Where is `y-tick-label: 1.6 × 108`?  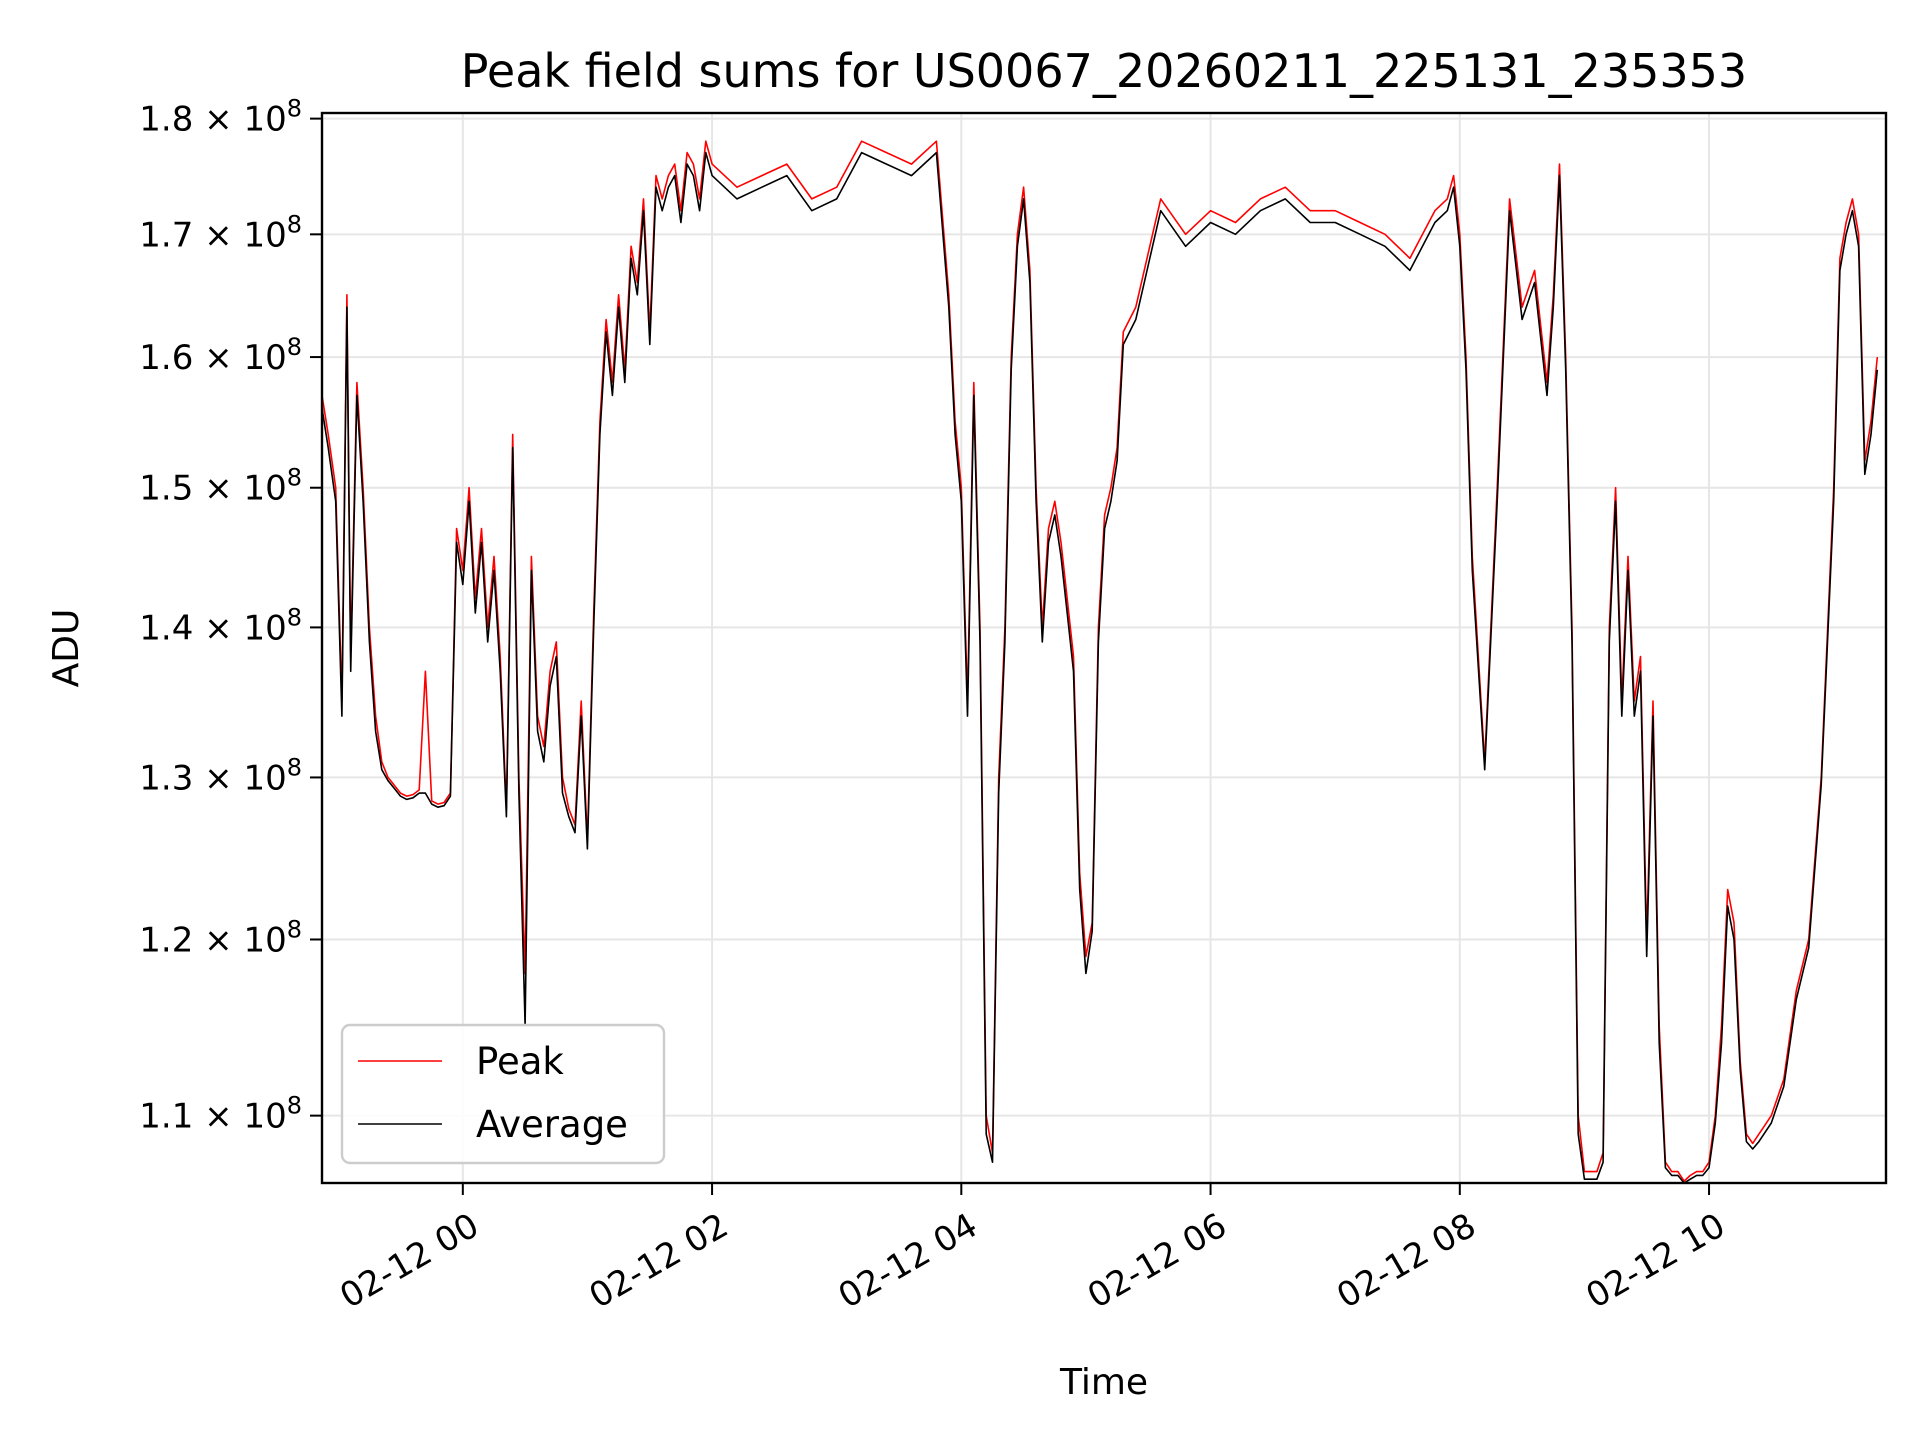
y-tick-label: 1.6 × 108 is located at coordinates (220, 355).